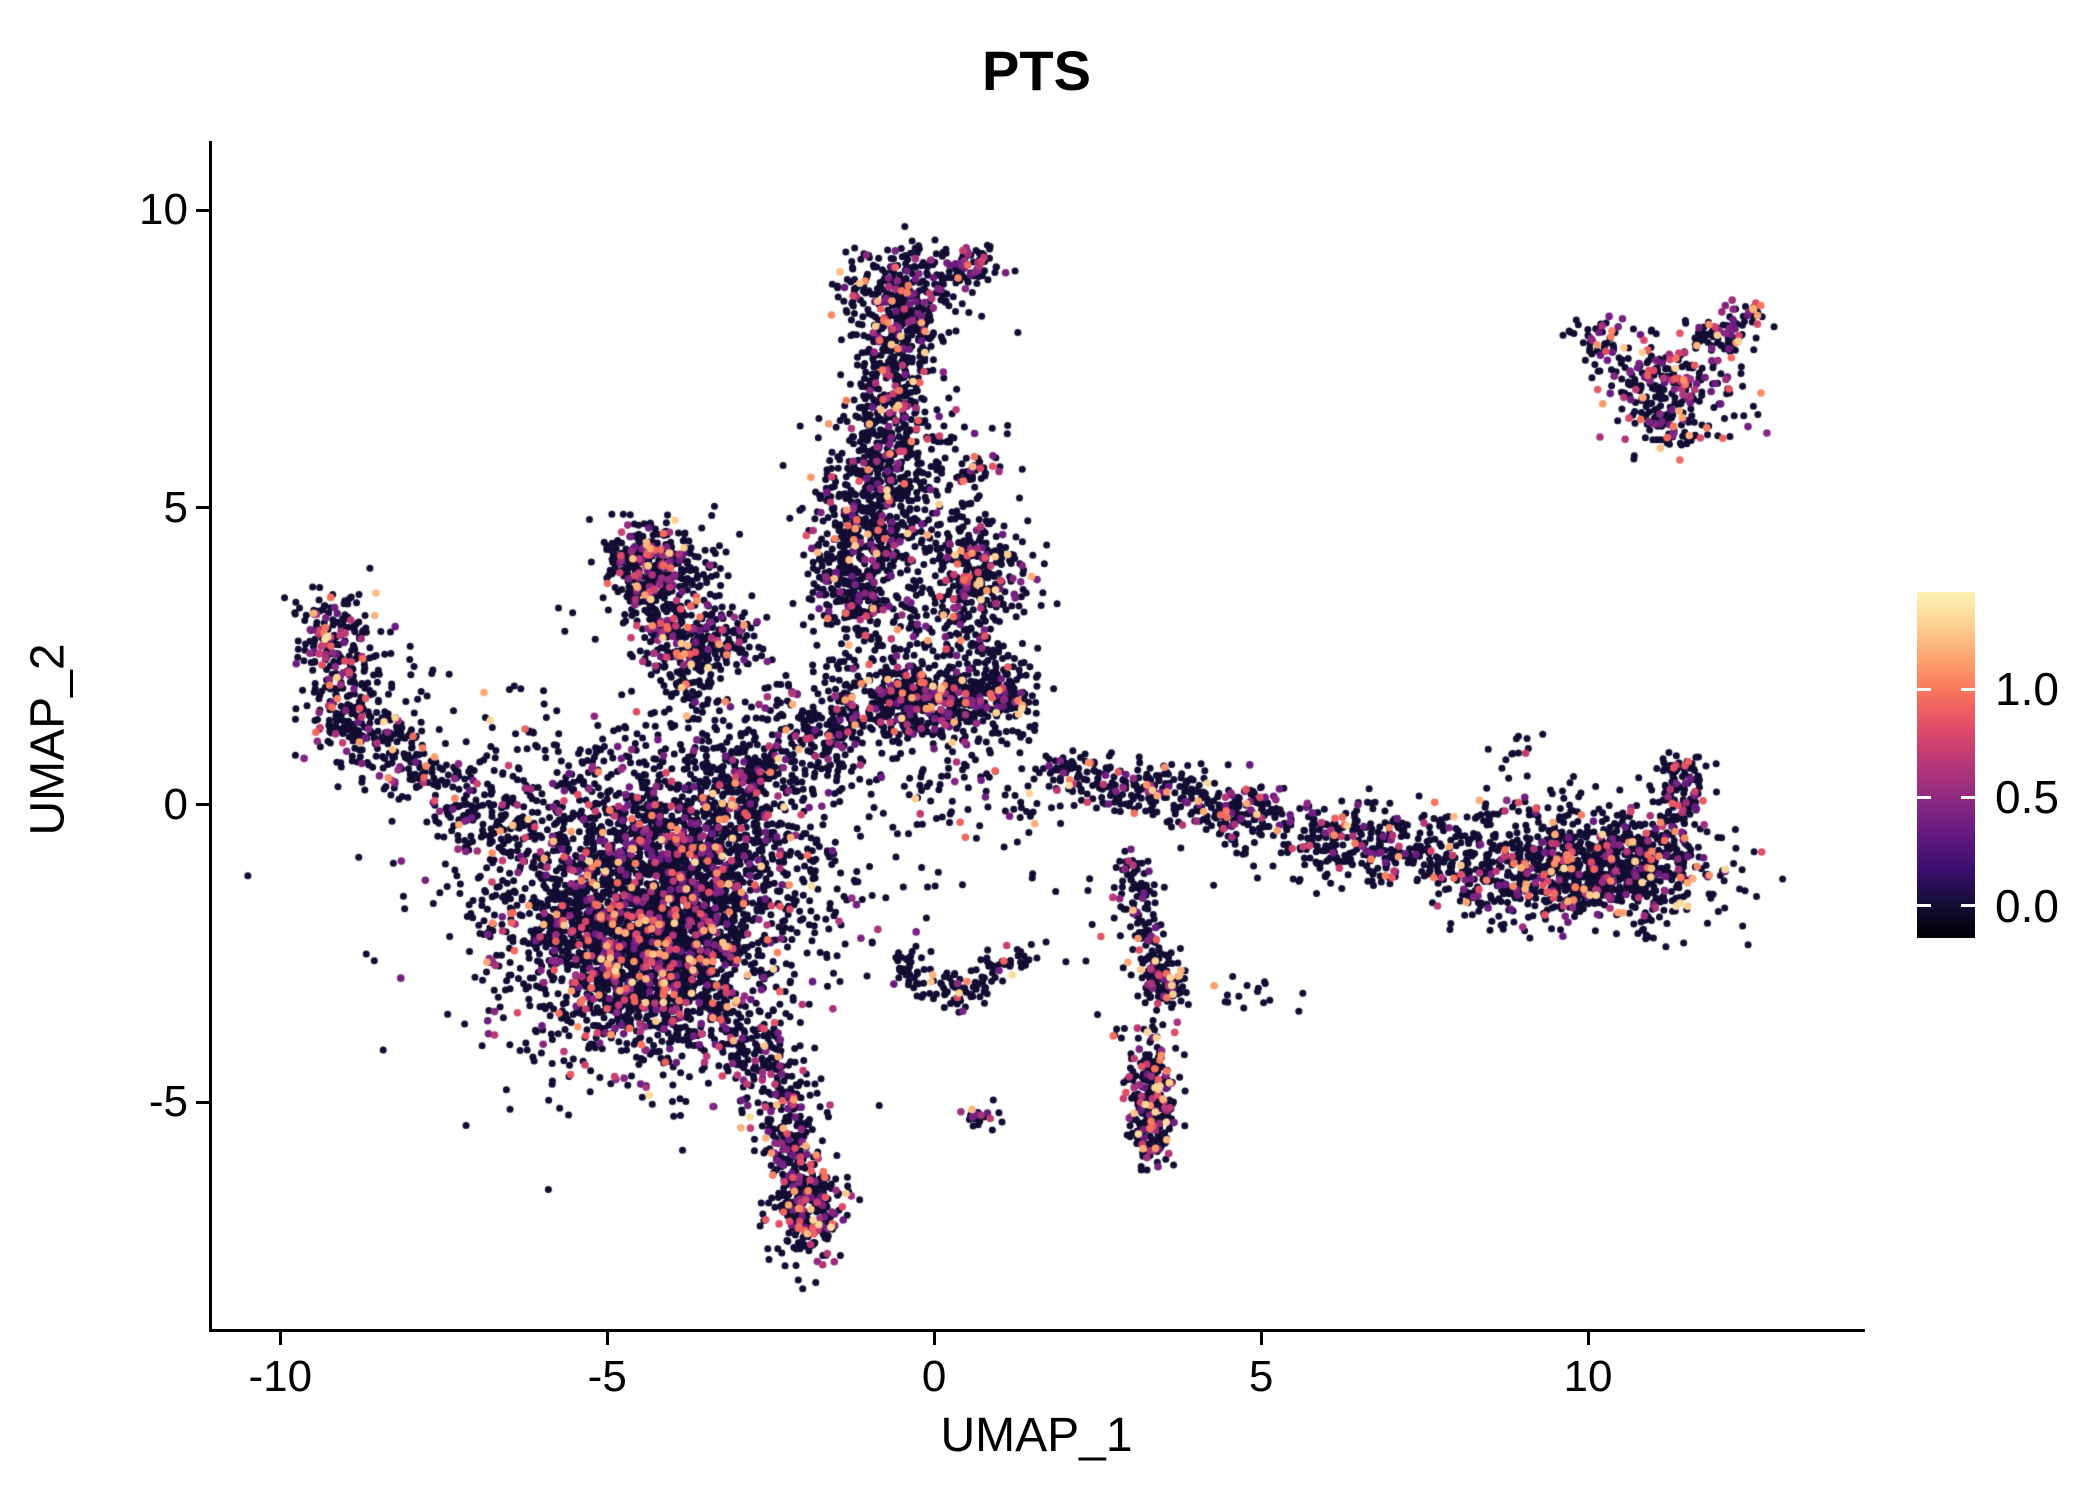  I want to click on y-axis-line, so click(210, 736).